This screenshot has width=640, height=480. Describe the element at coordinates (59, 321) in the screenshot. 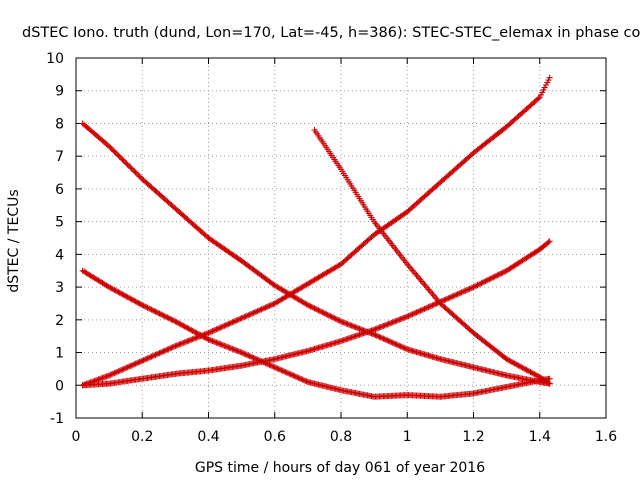

I see `y-tick-label: 2` at that location.